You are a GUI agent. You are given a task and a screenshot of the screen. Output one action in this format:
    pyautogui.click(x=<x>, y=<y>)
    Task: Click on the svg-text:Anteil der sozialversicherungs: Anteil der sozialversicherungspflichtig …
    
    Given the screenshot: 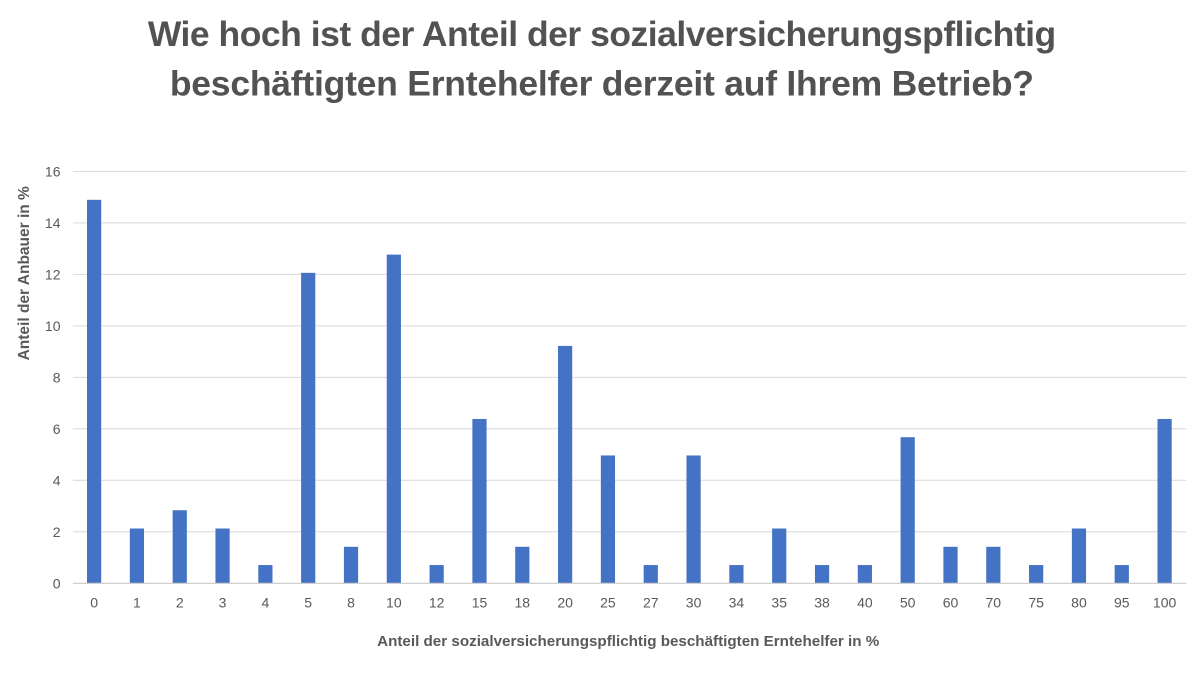 What is the action you would take?
    pyautogui.click(x=628, y=641)
    